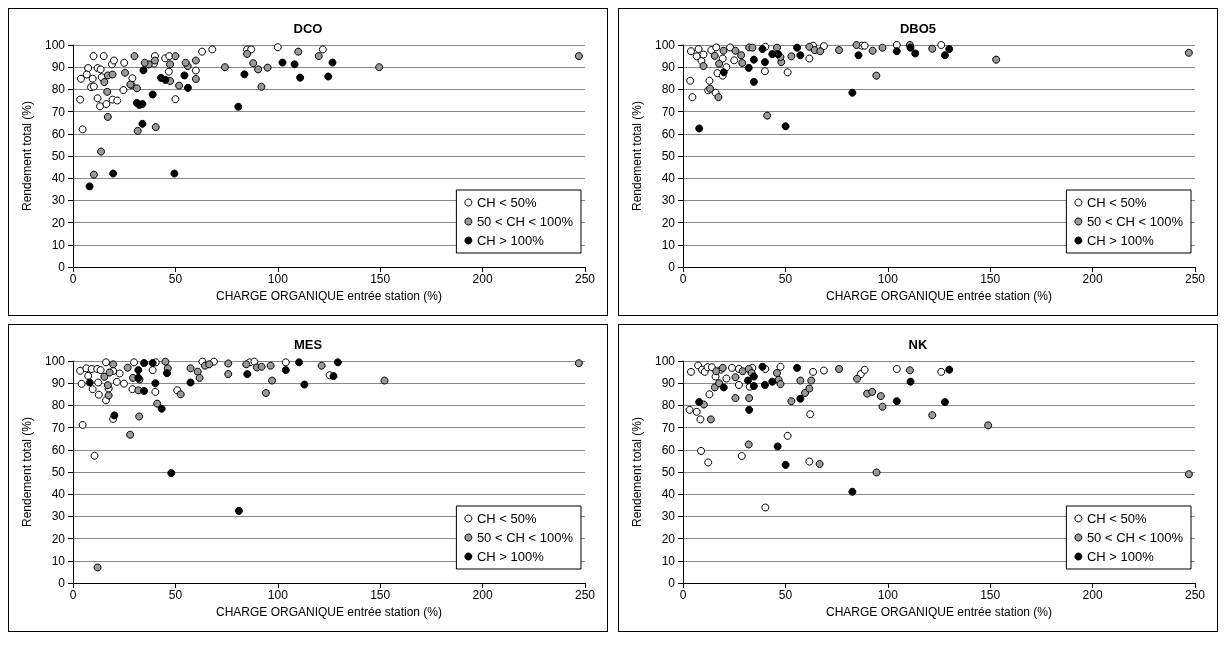 The width and height of the screenshot is (1228, 648). I want to click on chart-title: MES, so click(308, 344).